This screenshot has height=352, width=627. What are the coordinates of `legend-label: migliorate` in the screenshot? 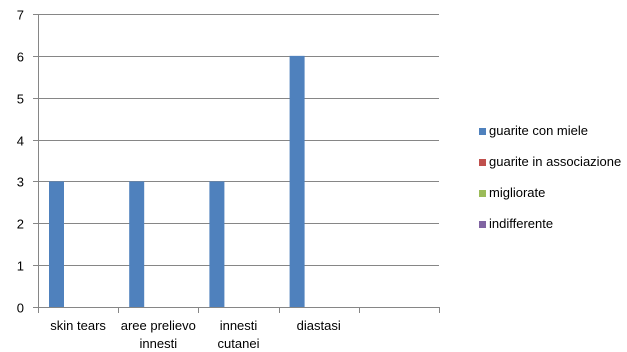 It's located at (517, 192).